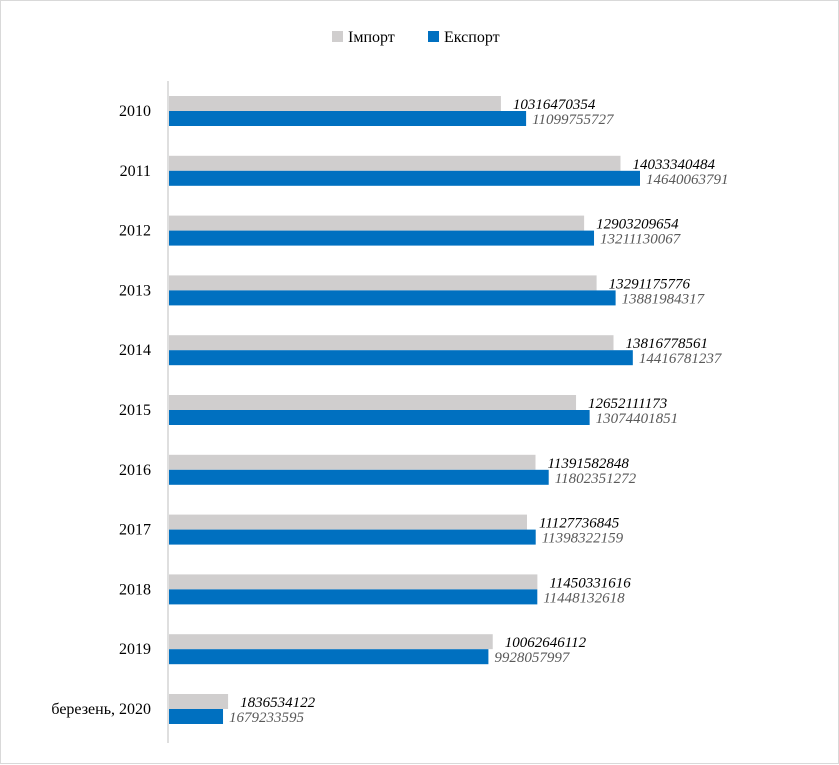 This screenshot has height=765, width=839. What do you see at coordinates (546, 643) in the screenshot?
I see `data-label-import: 10062646112` at bounding box center [546, 643].